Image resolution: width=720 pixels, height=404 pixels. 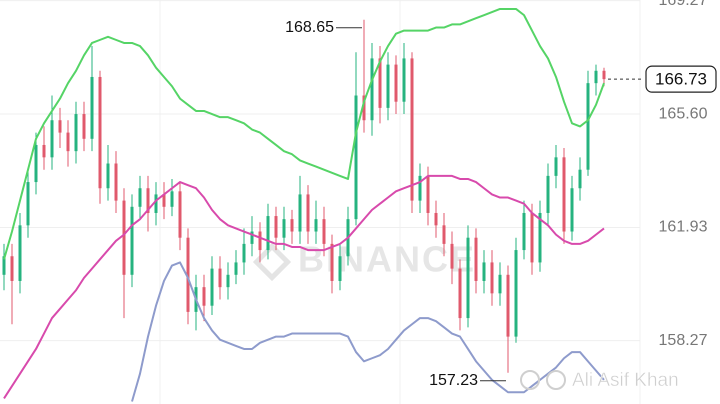 I want to click on y-tick-label: 165.60, so click(x=683, y=113).